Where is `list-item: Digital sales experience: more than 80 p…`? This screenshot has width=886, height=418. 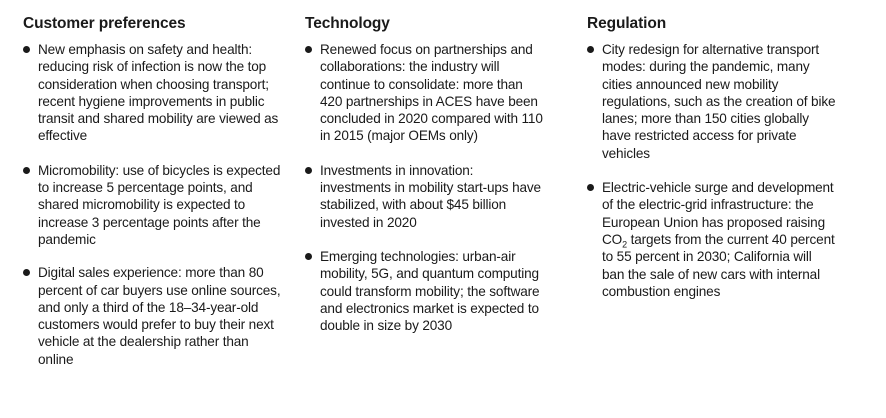
list-item: Digital sales experience: more than 80 p… is located at coordinates (154, 316).